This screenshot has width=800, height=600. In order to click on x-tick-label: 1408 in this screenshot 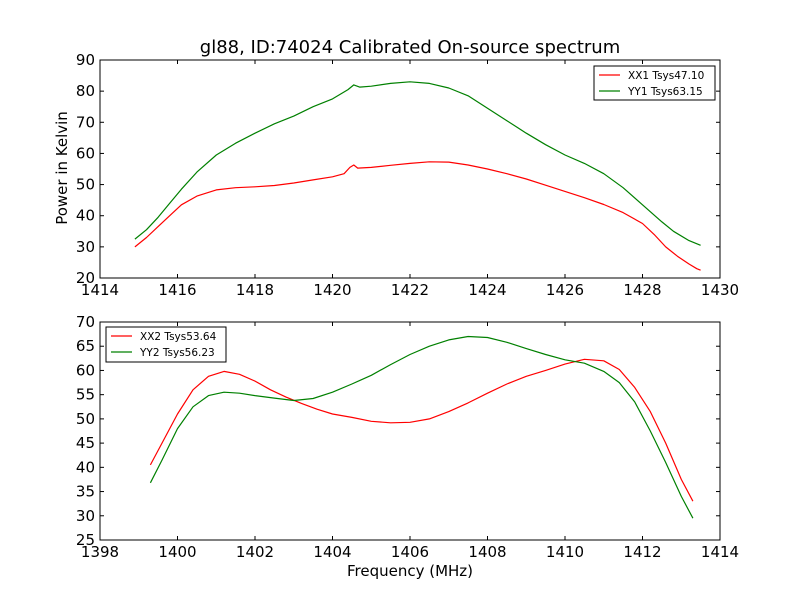, I will do `click(487, 552)`.